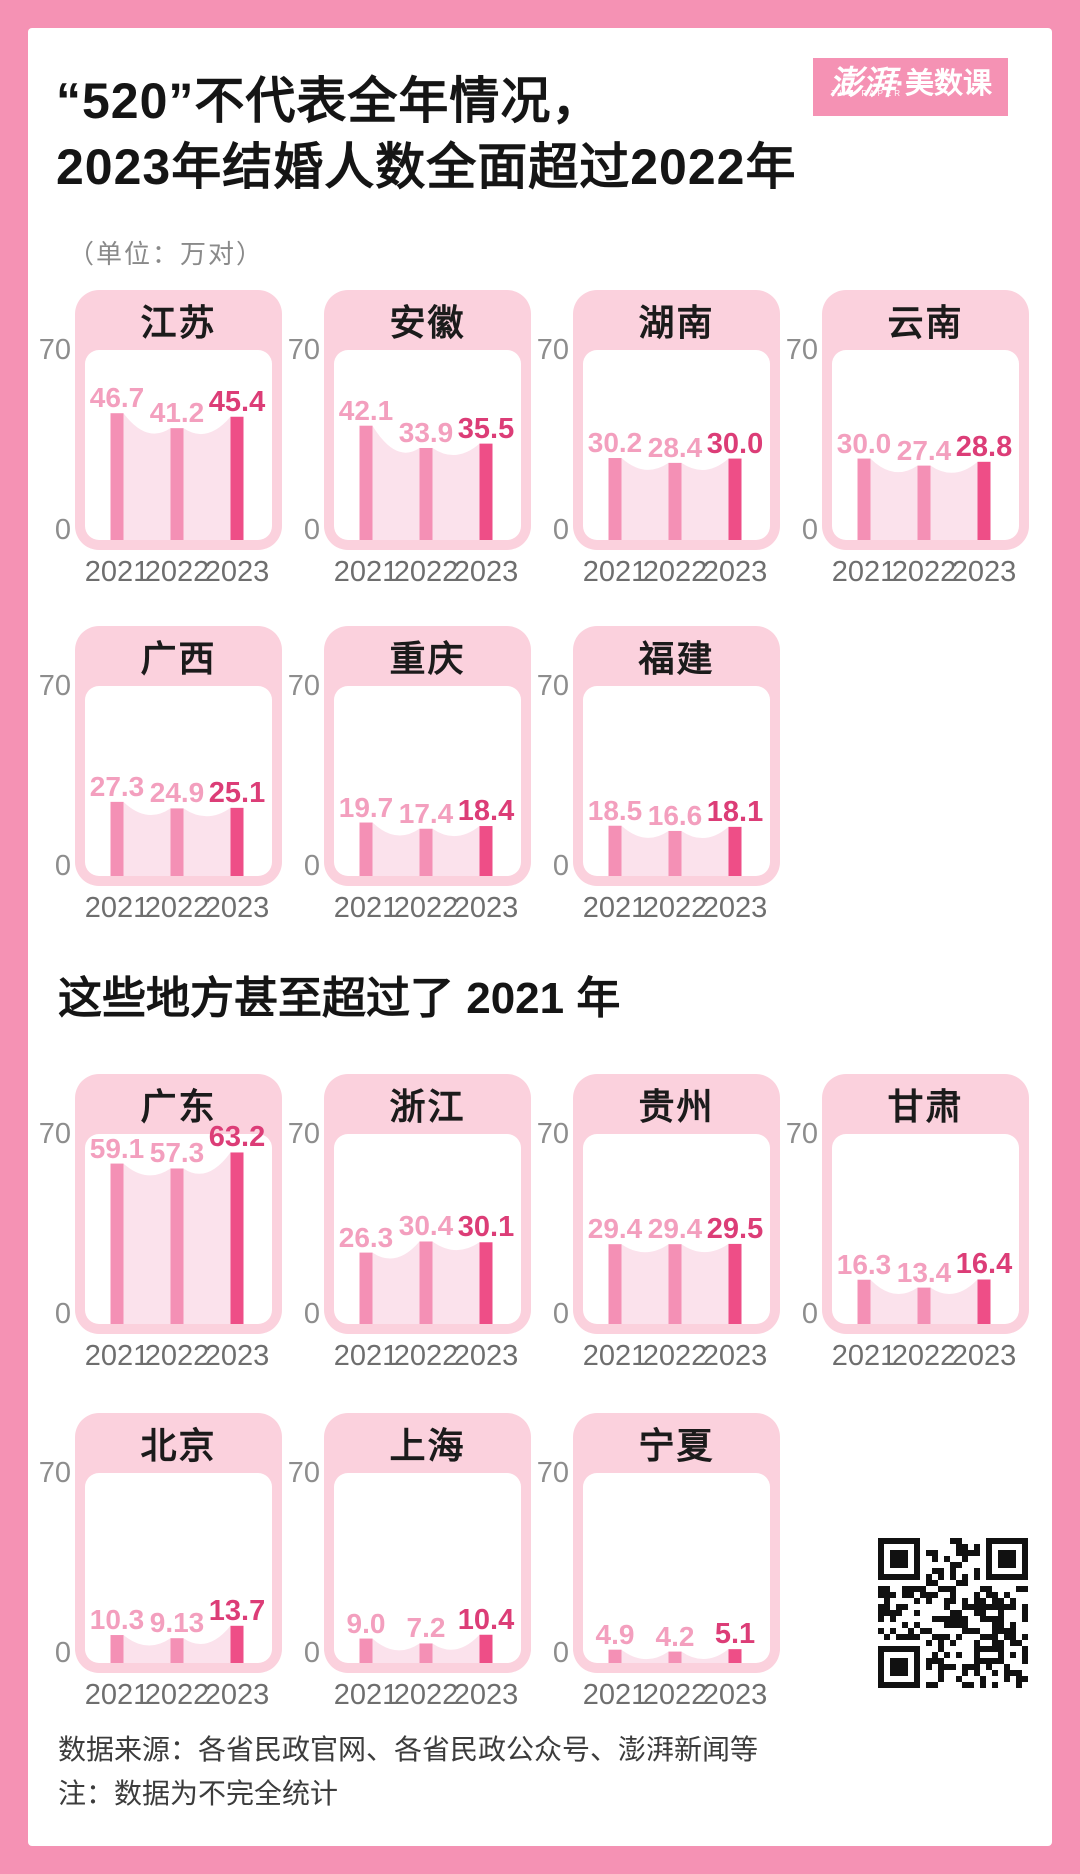 This screenshot has height=1874, width=1080. Describe the element at coordinates (925, 420) in the screenshot. I see `province-chart-card: 云南 30.0 27.4 28.8` at that location.